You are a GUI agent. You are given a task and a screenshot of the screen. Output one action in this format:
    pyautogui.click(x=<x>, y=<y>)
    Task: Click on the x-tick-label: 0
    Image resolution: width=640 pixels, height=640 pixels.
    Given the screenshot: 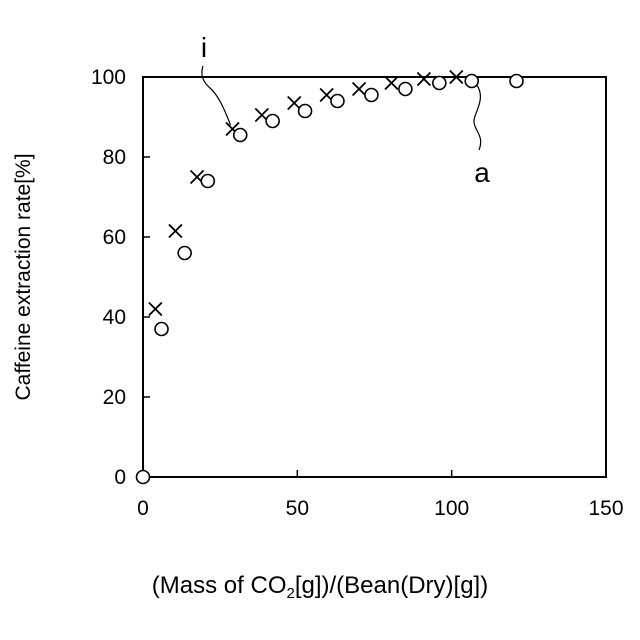 What is the action you would take?
    pyautogui.click(x=143, y=508)
    